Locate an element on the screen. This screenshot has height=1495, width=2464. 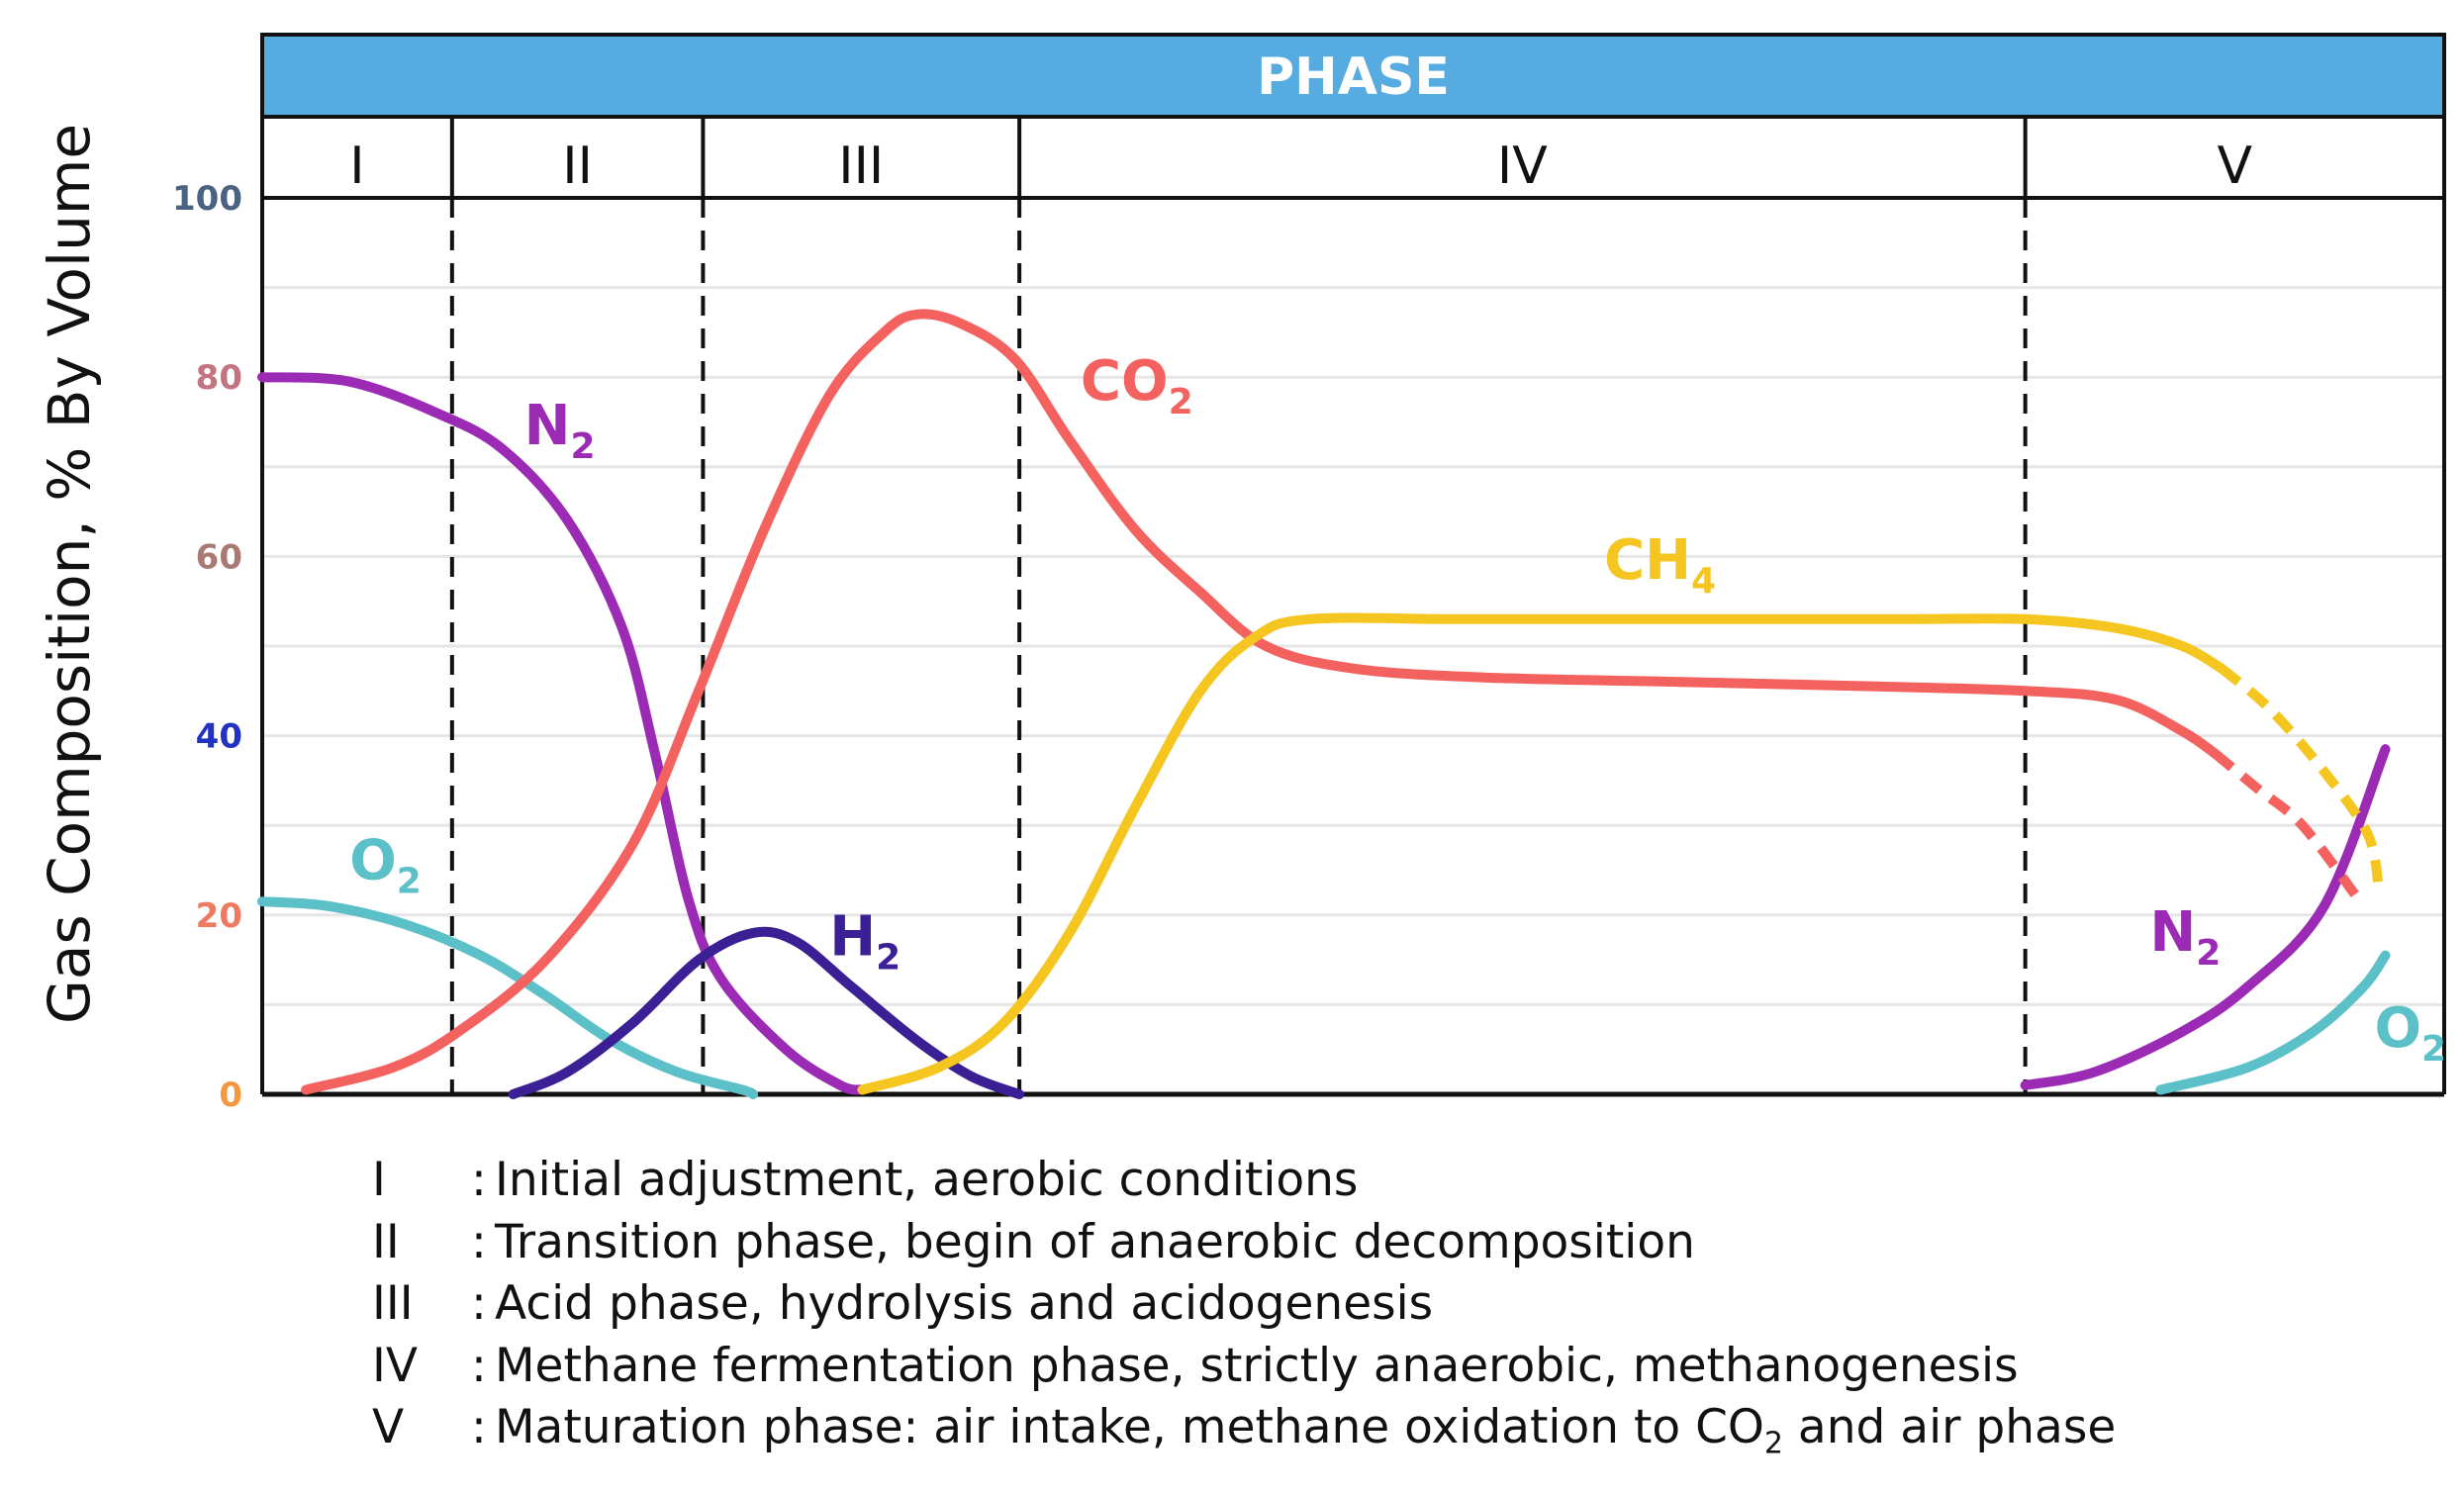
y-tick-label: 80 is located at coordinates (219, 378).